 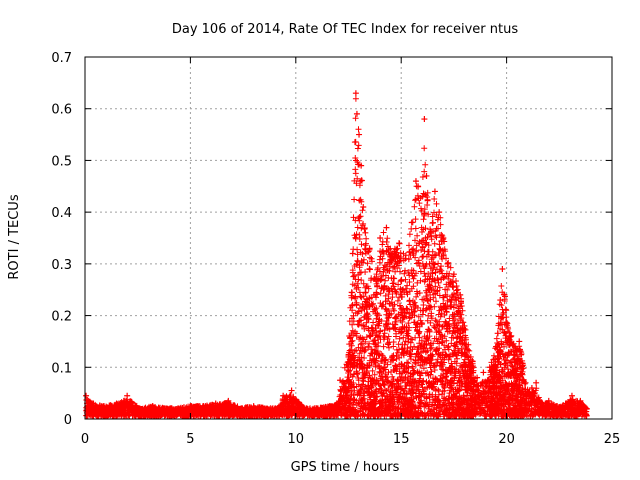 What do you see at coordinates (61, 213) in the screenshot?
I see `y-tick-label: 0.4` at bounding box center [61, 213].